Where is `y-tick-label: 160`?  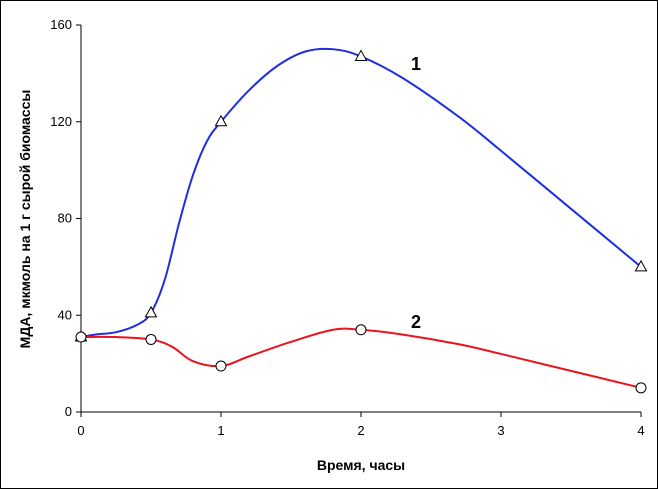 y-tick-label: 160 is located at coordinates (61, 24).